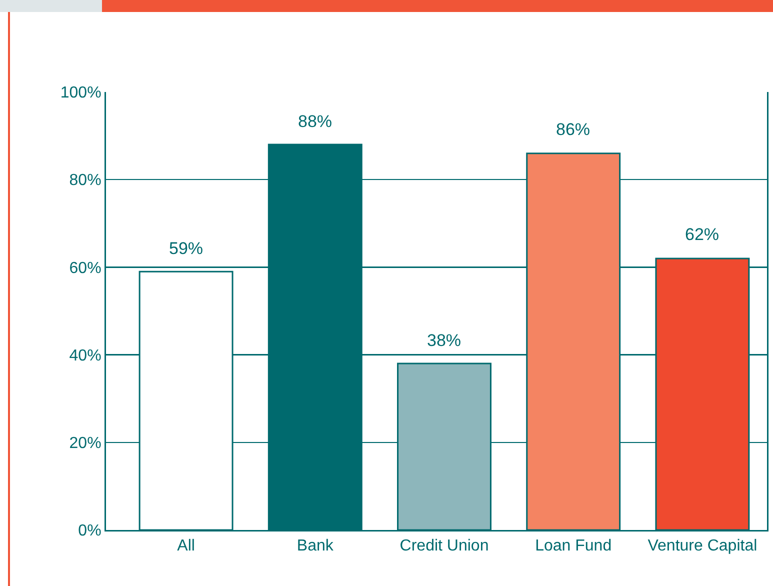  Describe the element at coordinates (573, 129) in the screenshot. I see `data-label: 86%` at that location.